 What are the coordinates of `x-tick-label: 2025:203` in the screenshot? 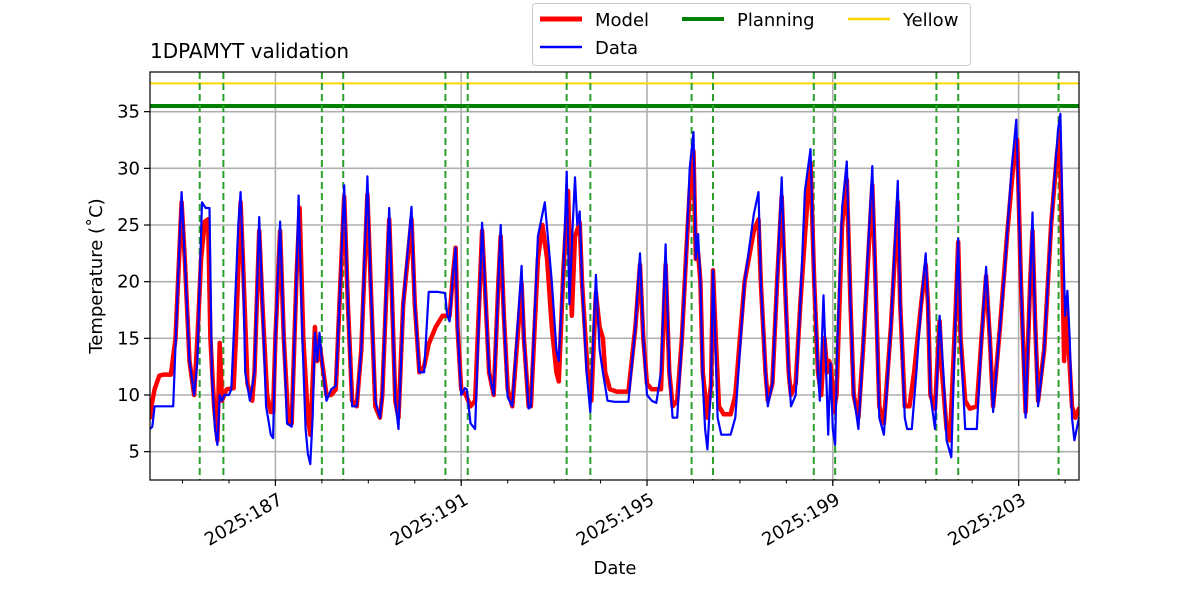 It's located at (986, 519).